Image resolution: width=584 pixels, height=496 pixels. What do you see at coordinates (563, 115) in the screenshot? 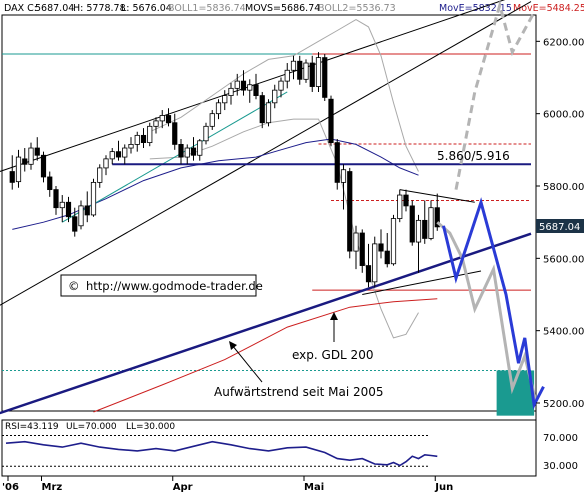
I see `y-tick-label-6000: 6000.00` at bounding box center [563, 115].